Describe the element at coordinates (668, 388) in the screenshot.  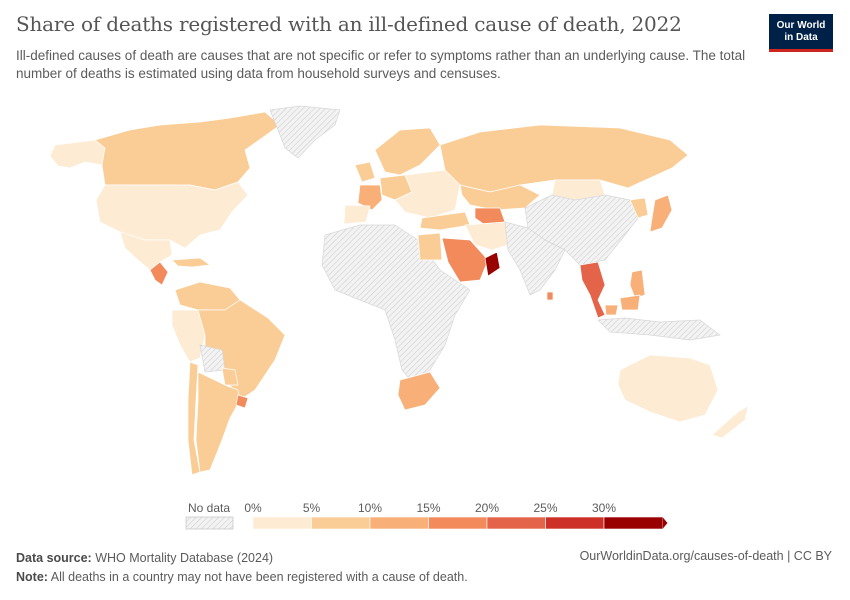
I see `region-australia` at that location.